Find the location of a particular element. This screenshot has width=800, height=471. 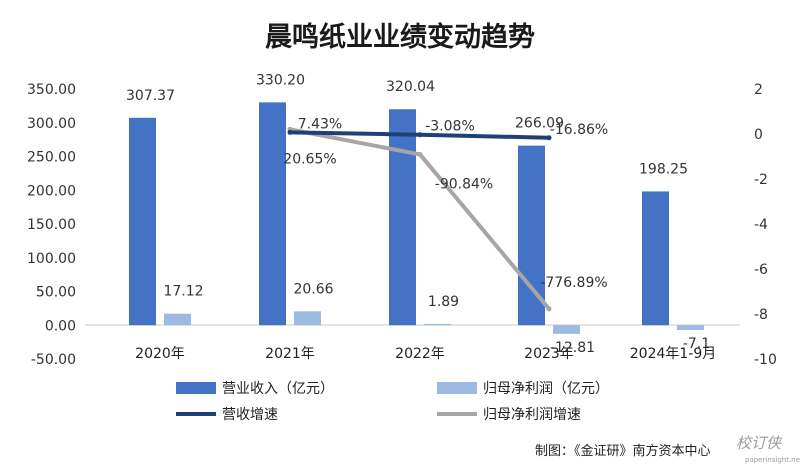

profit-value-label: -7.1 is located at coordinates (696, 344).